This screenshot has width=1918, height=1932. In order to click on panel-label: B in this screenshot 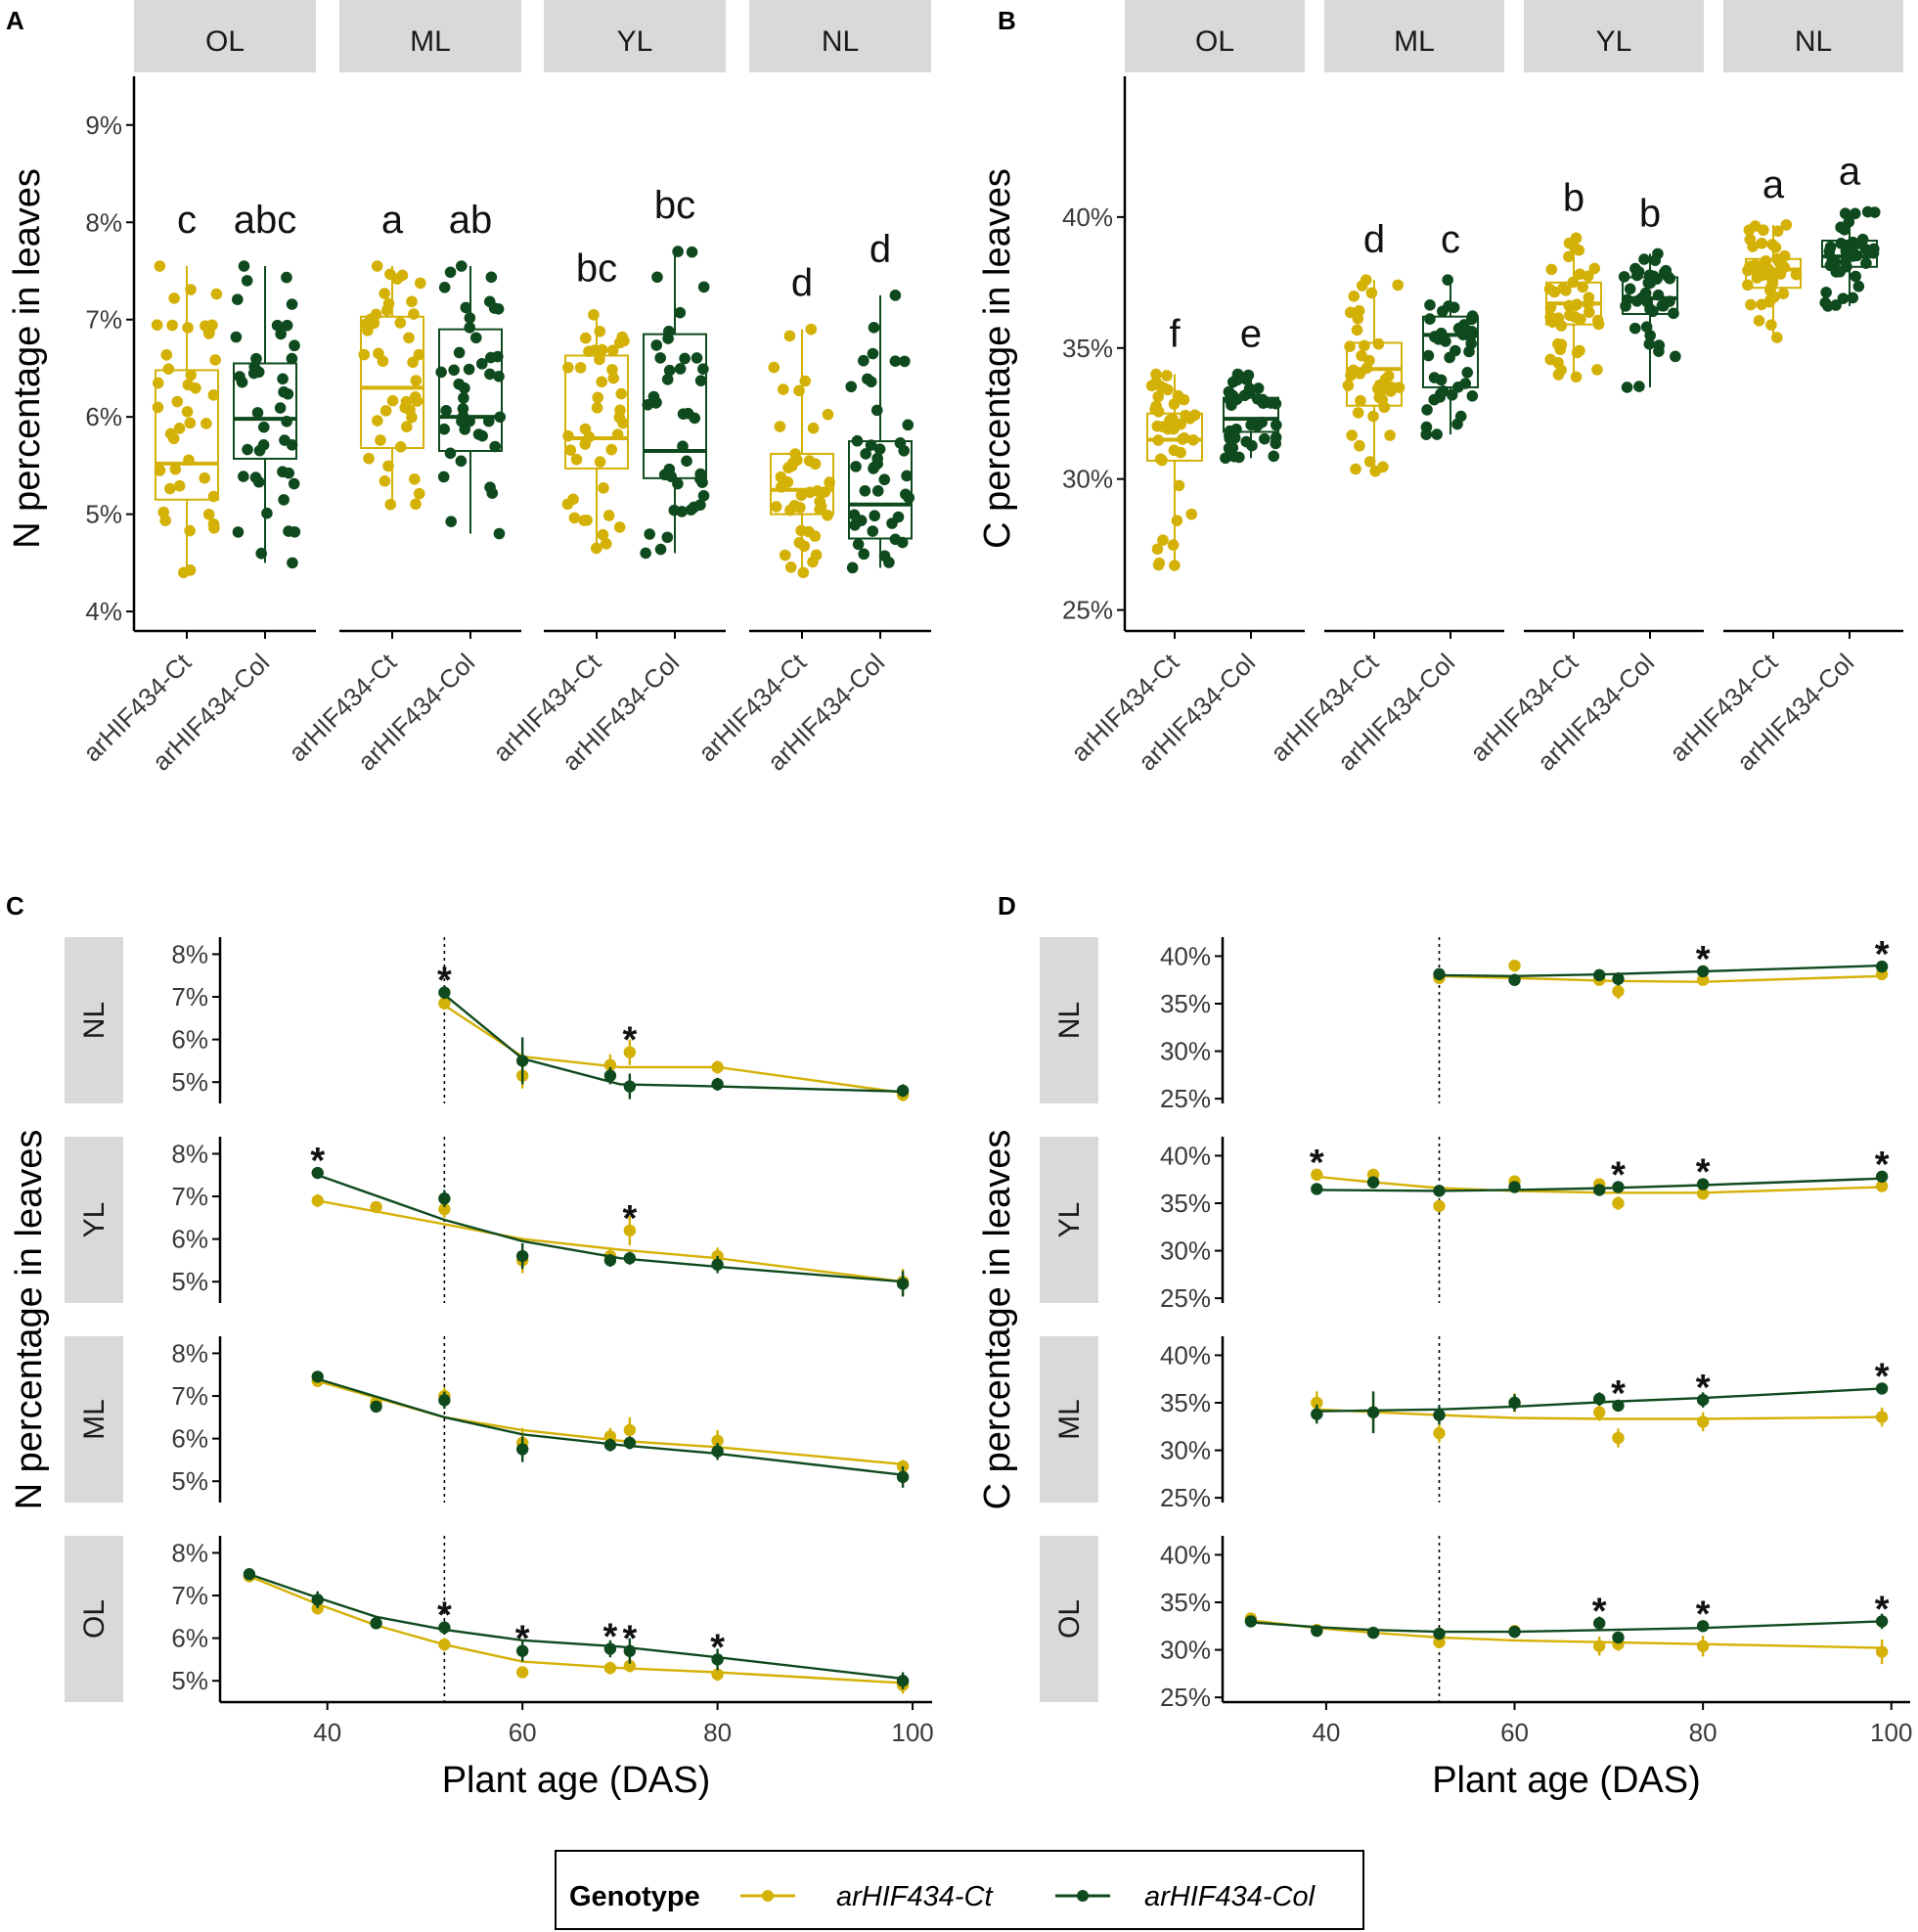, I will do `click(1007, 20)`.